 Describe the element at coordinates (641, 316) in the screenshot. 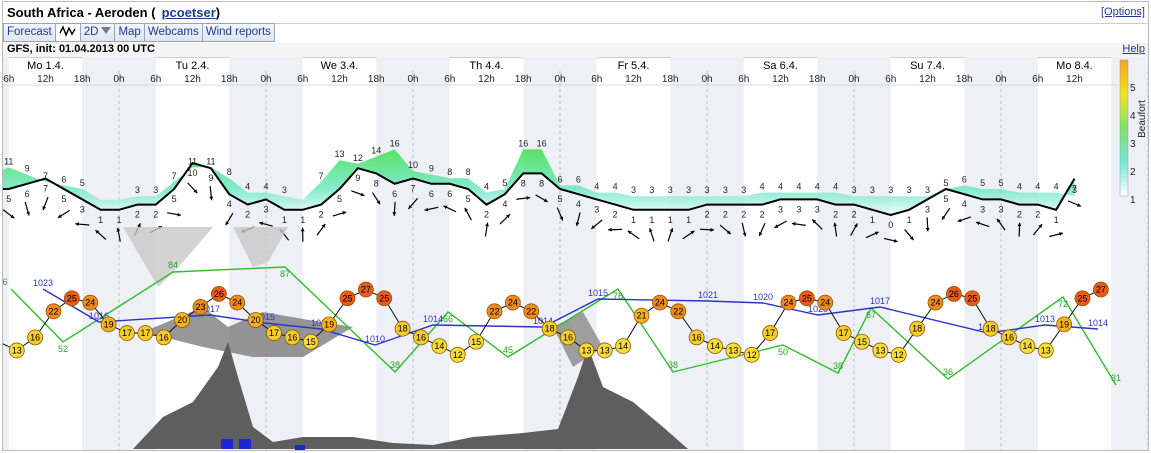

I see `temperature-value: 21` at that location.